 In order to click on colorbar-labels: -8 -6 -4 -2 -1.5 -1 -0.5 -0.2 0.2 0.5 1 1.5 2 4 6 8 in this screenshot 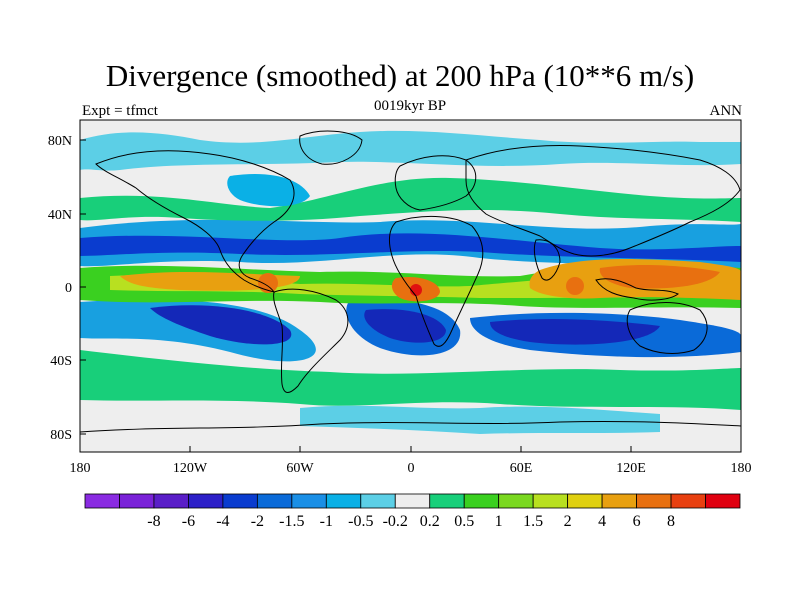, I will do `click(411, 521)`.